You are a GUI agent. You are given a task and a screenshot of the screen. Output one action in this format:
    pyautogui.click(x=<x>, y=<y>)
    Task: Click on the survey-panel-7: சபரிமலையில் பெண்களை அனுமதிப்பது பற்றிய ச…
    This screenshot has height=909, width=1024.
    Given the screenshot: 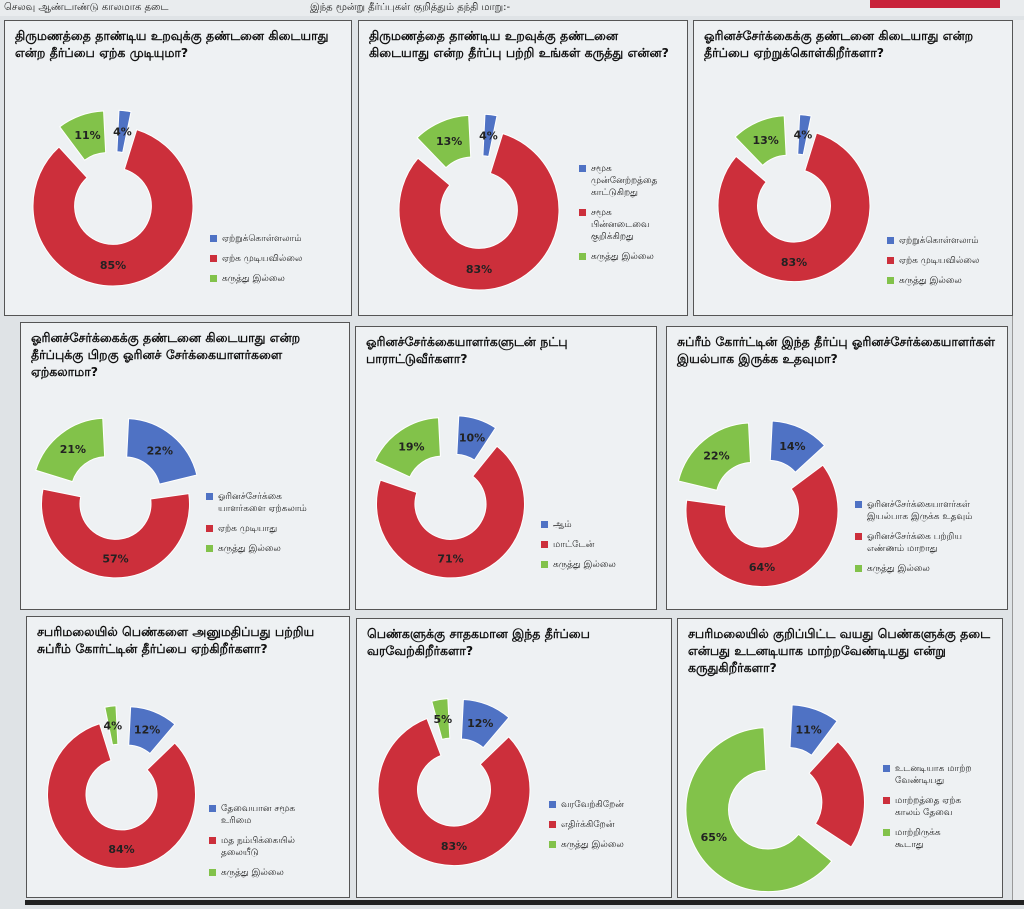 What is the action you would take?
    pyautogui.click(x=188, y=757)
    